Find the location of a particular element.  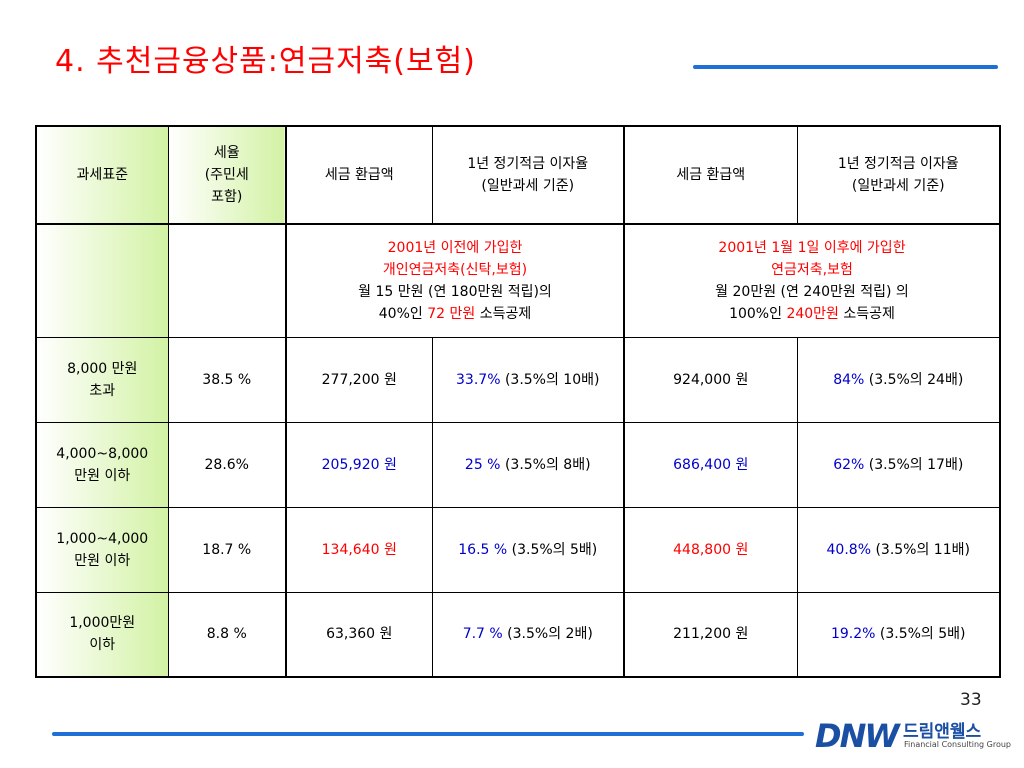

page-title: 4. 추천금융상품:연금저축(보험) is located at coordinates (265, 61).